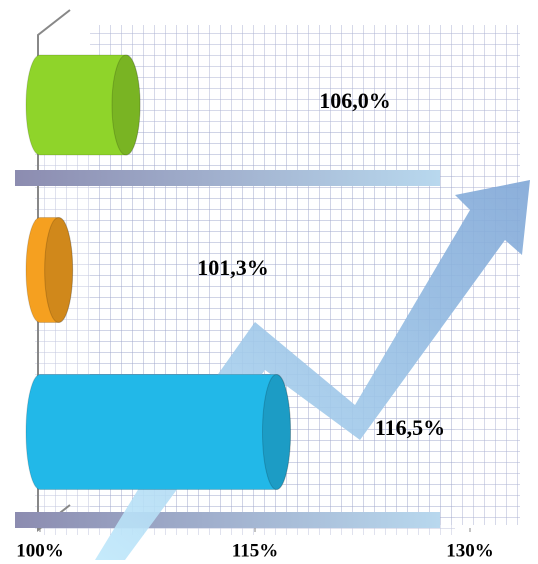  Describe the element at coordinates (233, 267) in the screenshot. I see `value-label: 101,3%` at that location.